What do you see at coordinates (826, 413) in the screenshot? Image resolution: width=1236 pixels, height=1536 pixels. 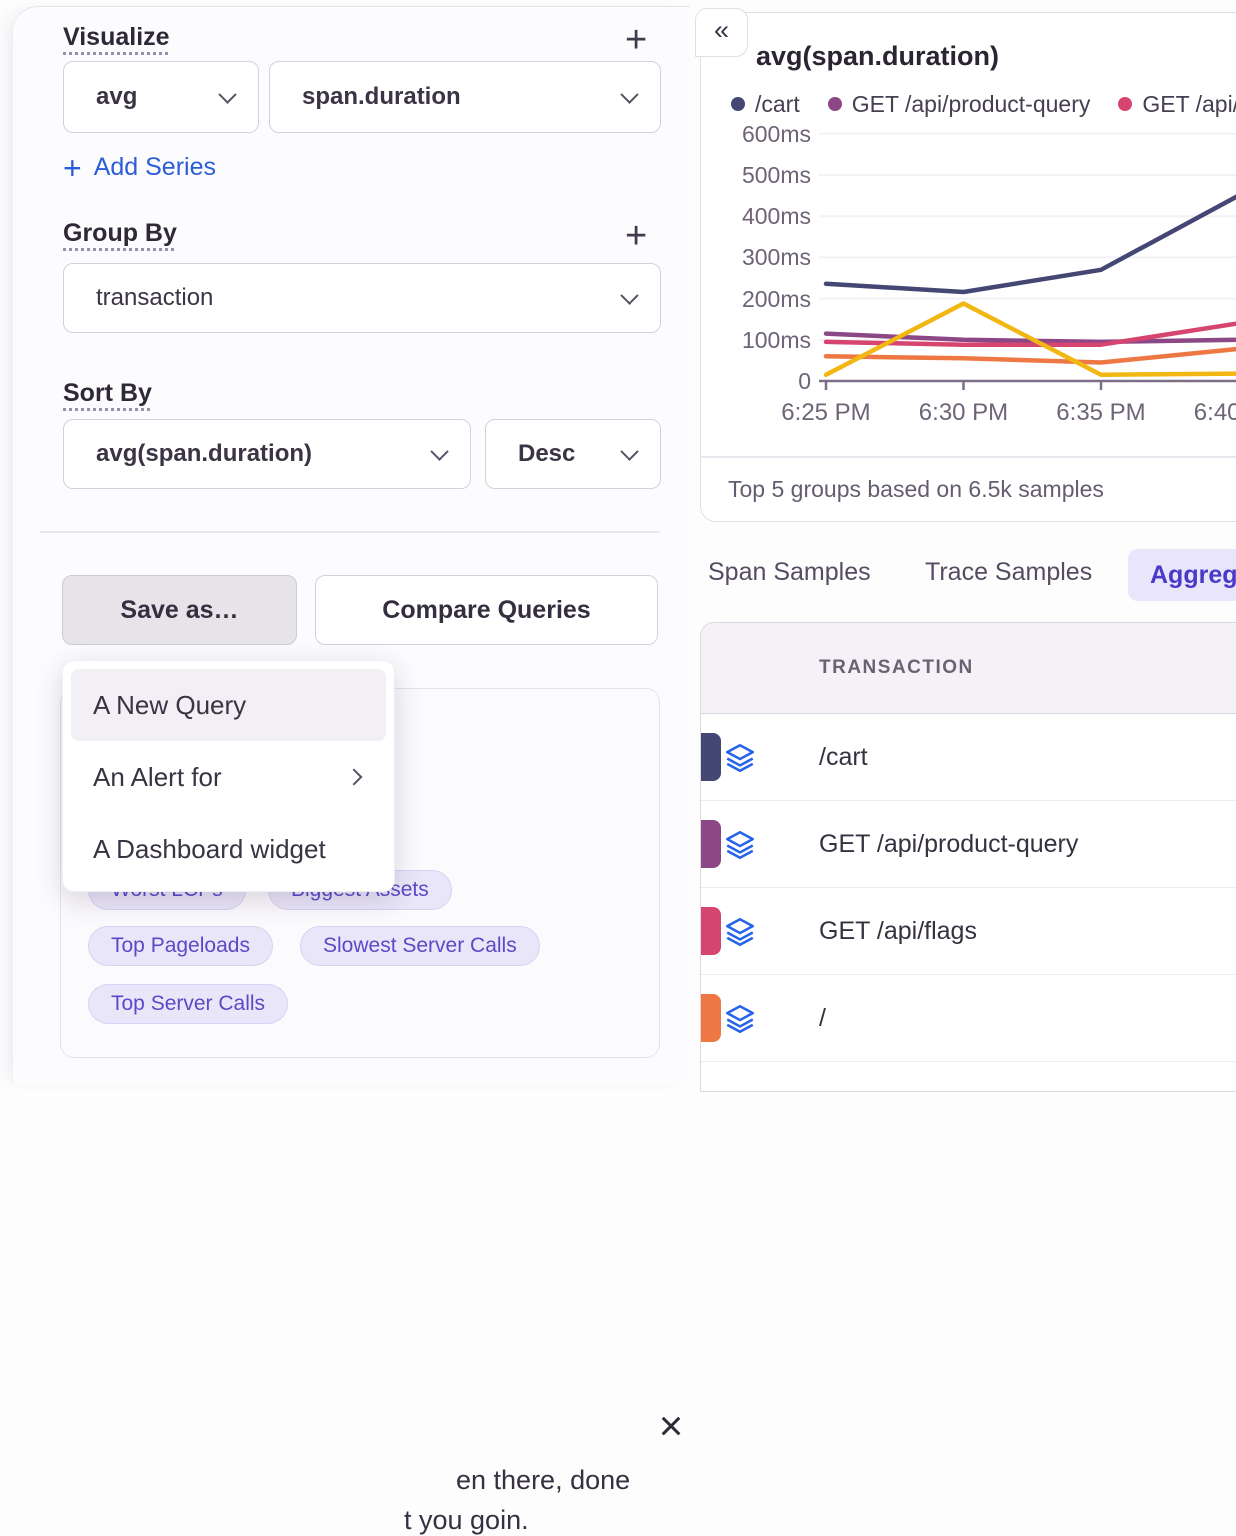 I see `x-axis-tick: 6:25 PM` at bounding box center [826, 413].